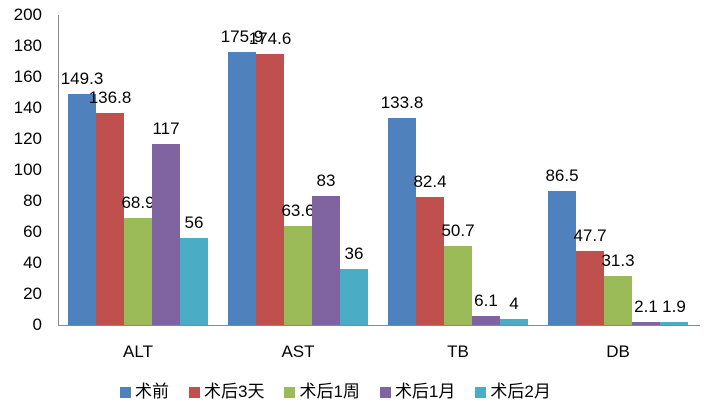 This screenshot has width=705, height=413. Describe the element at coordinates (562, 175) in the screenshot. I see `data-label: 86.5` at that location.